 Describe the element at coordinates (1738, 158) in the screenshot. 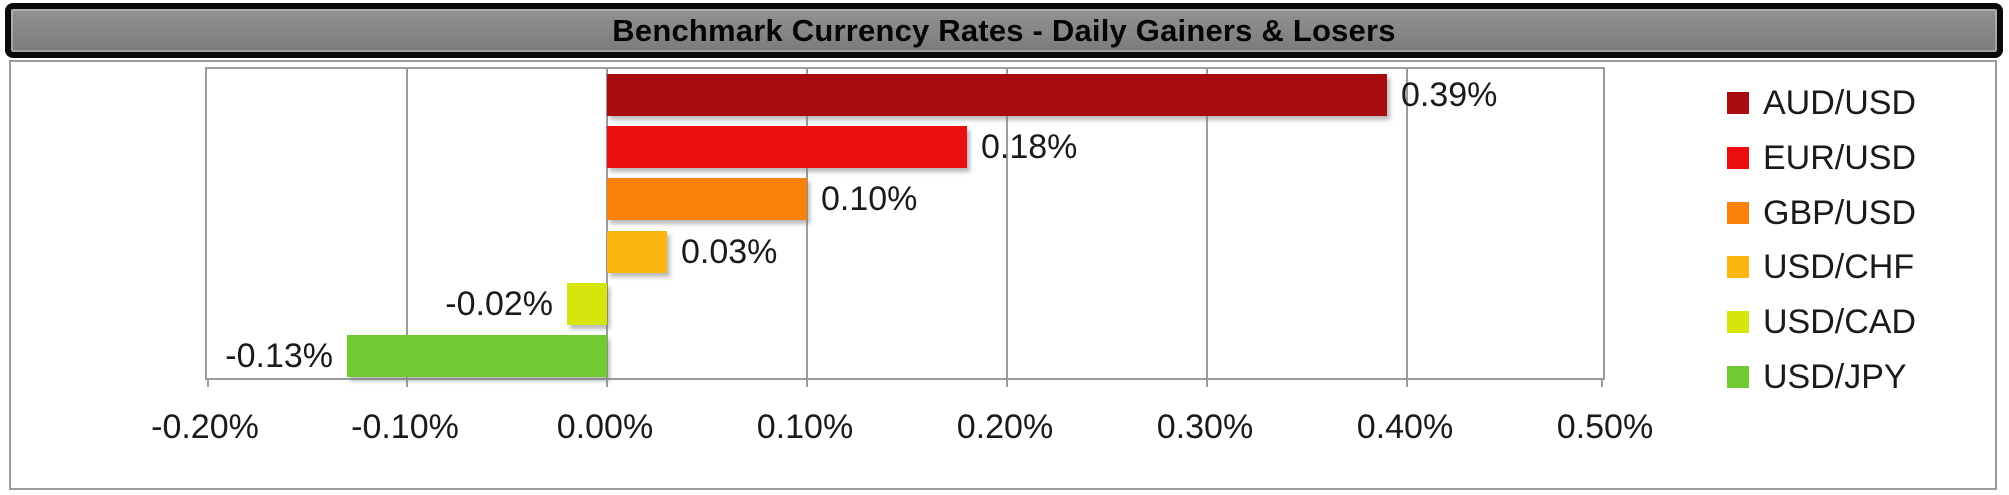

I see `legend-swatch-eur-usd` at that location.